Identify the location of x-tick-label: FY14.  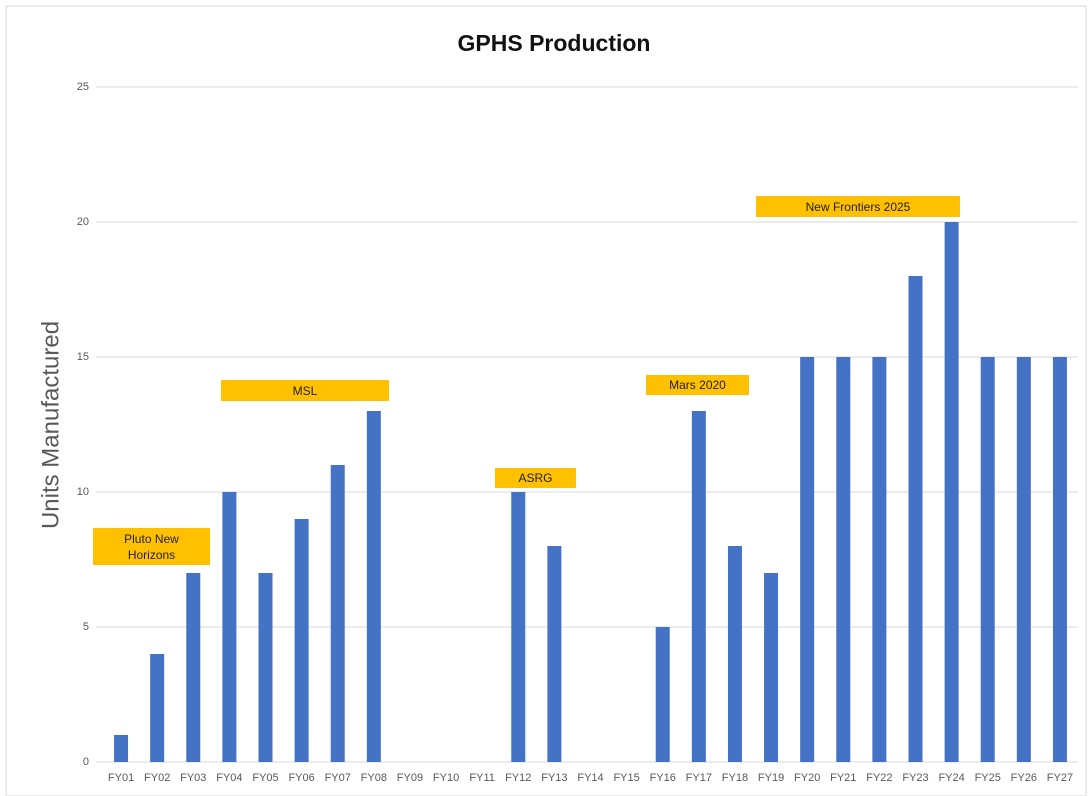
(590, 778).